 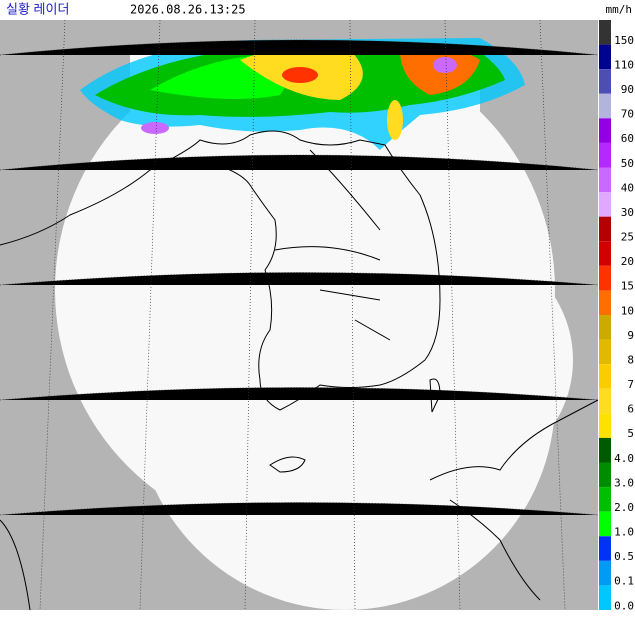 I want to click on legend-label: 15, so click(x=627, y=286).